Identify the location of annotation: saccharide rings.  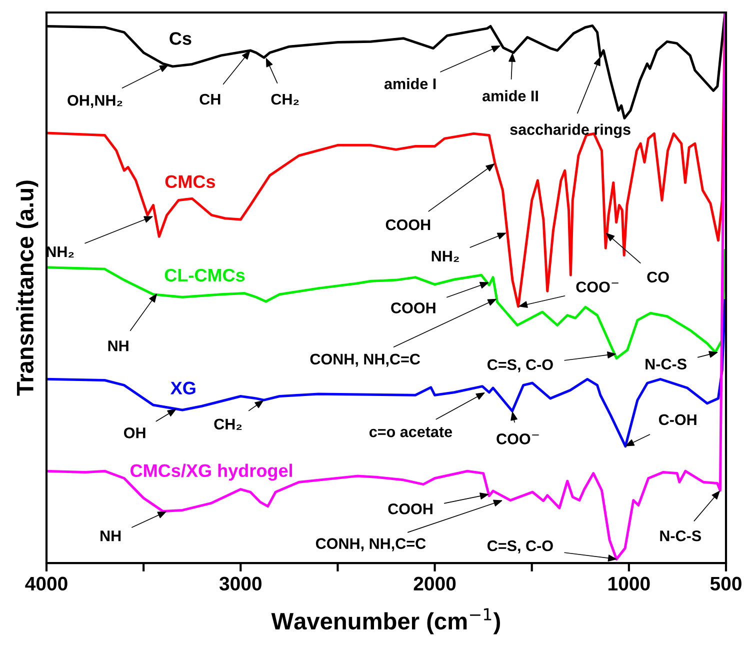
(570, 131).